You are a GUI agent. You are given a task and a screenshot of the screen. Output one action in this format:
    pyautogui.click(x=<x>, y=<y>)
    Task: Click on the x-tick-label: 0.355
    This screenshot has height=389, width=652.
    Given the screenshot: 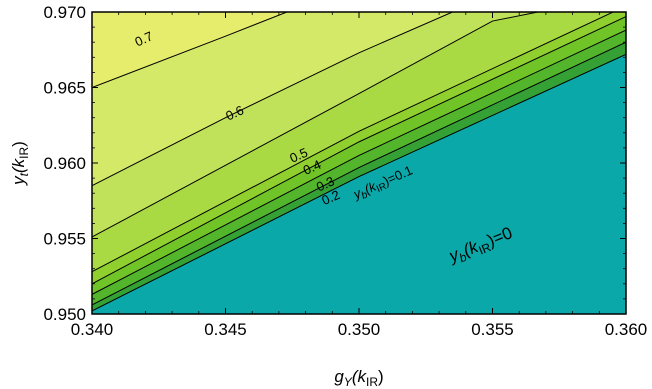 What is the action you would take?
    pyautogui.click(x=492, y=329)
    